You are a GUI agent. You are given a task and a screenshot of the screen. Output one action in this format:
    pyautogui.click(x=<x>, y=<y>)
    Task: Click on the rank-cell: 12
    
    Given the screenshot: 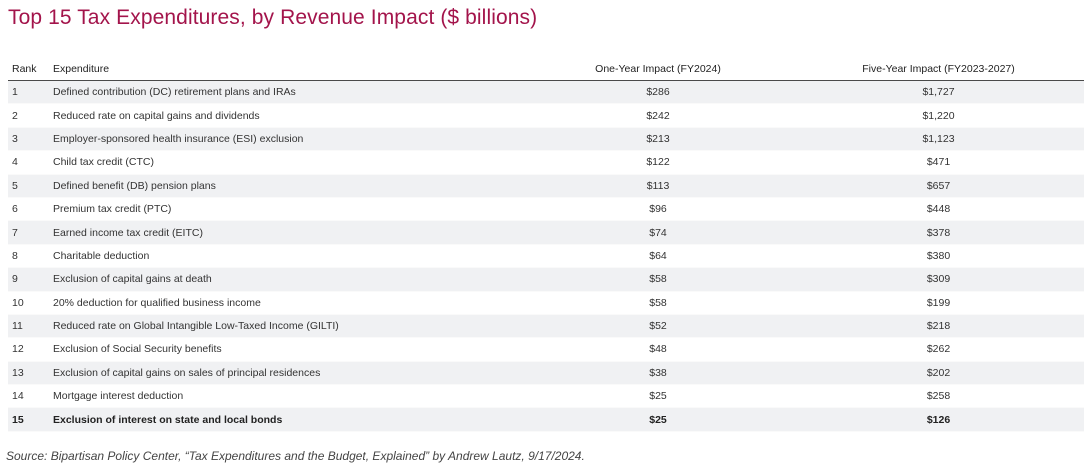 What is the action you would take?
    pyautogui.click(x=30, y=349)
    